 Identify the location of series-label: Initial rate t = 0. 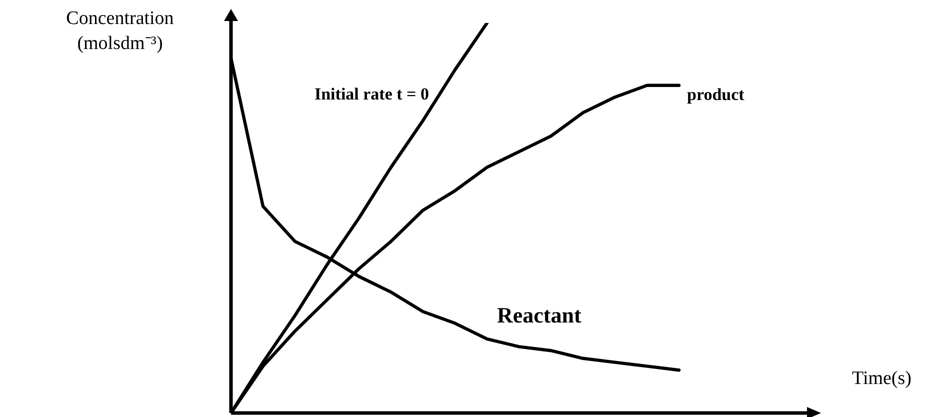
(371, 94).